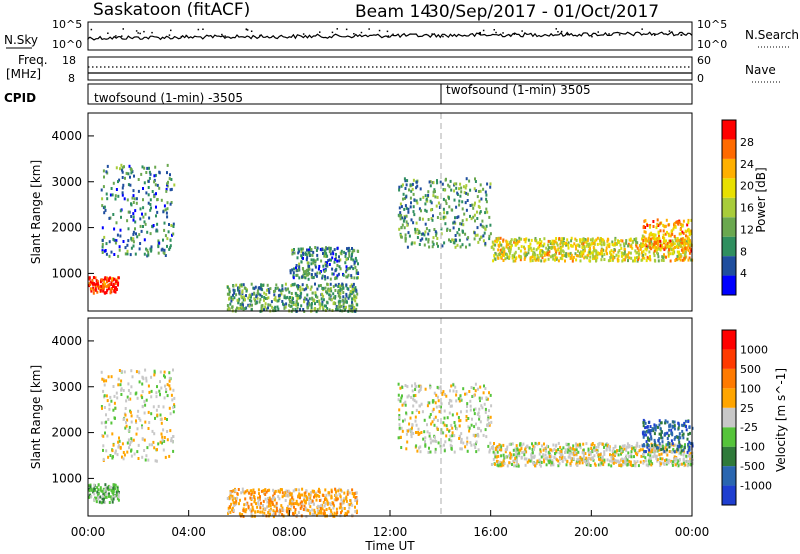 The height and width of the screenshot is (554, 800). I want to click on power-cbar-label: Power [dB], so click(761, 199).